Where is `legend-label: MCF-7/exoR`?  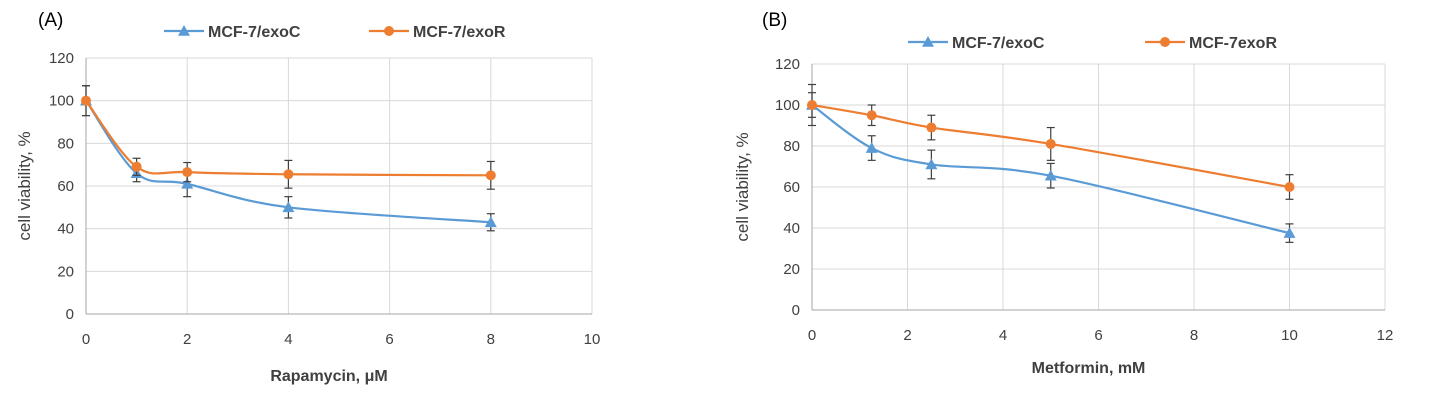
legend-label: MCF-7/exoR is located at coordinates (459, 32).